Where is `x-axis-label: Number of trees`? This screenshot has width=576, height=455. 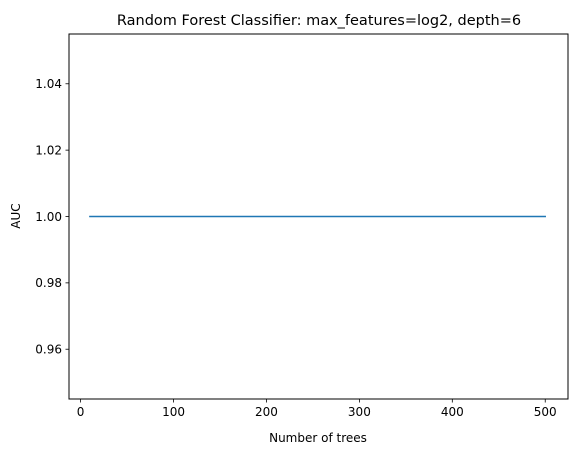
x-axis-label: Number of trees is located at coordinates (318, 438).